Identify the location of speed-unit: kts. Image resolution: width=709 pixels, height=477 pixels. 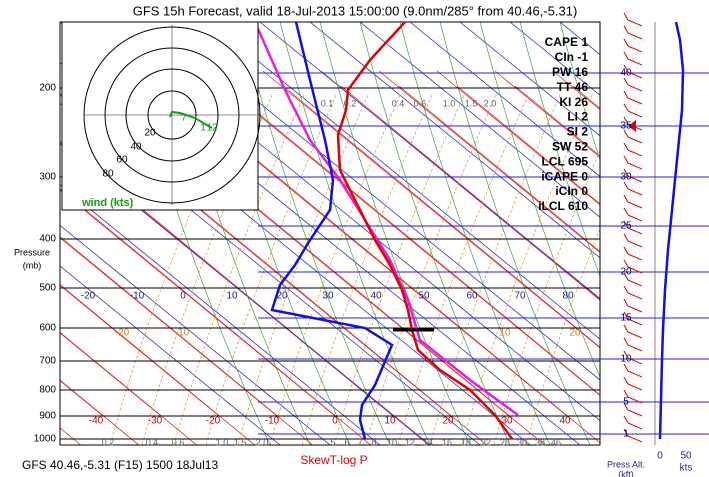
(686, 468).